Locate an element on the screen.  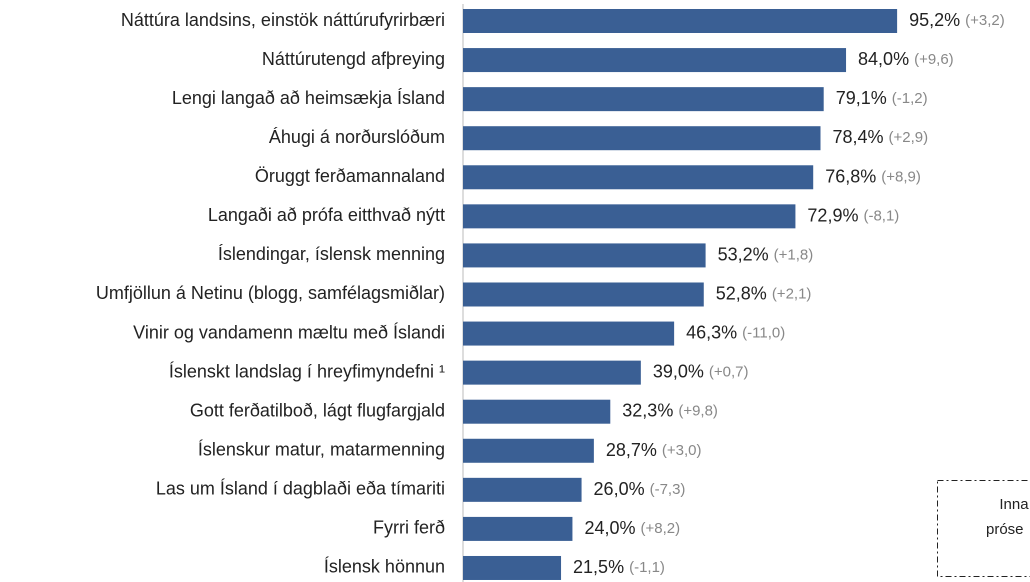
category-label: Vinir og vandamenn mæltu með Íslandi is located at coordinates (289, 332).